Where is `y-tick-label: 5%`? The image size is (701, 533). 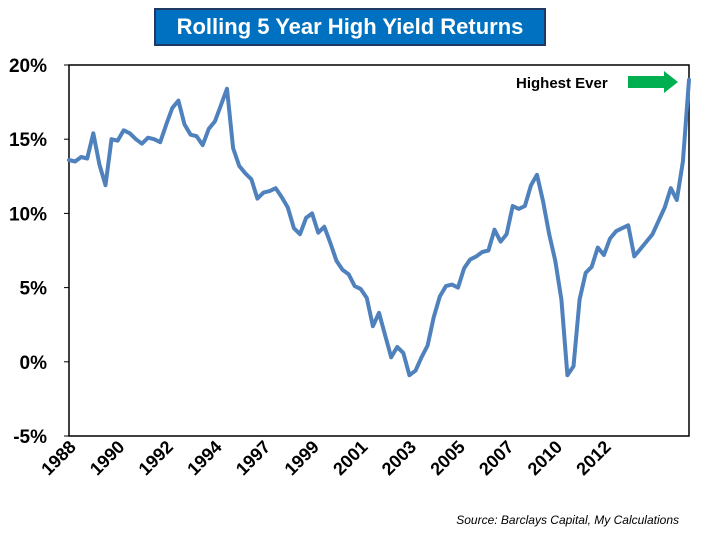
y-tick-label: 5% is located at coordinates (34, 289).